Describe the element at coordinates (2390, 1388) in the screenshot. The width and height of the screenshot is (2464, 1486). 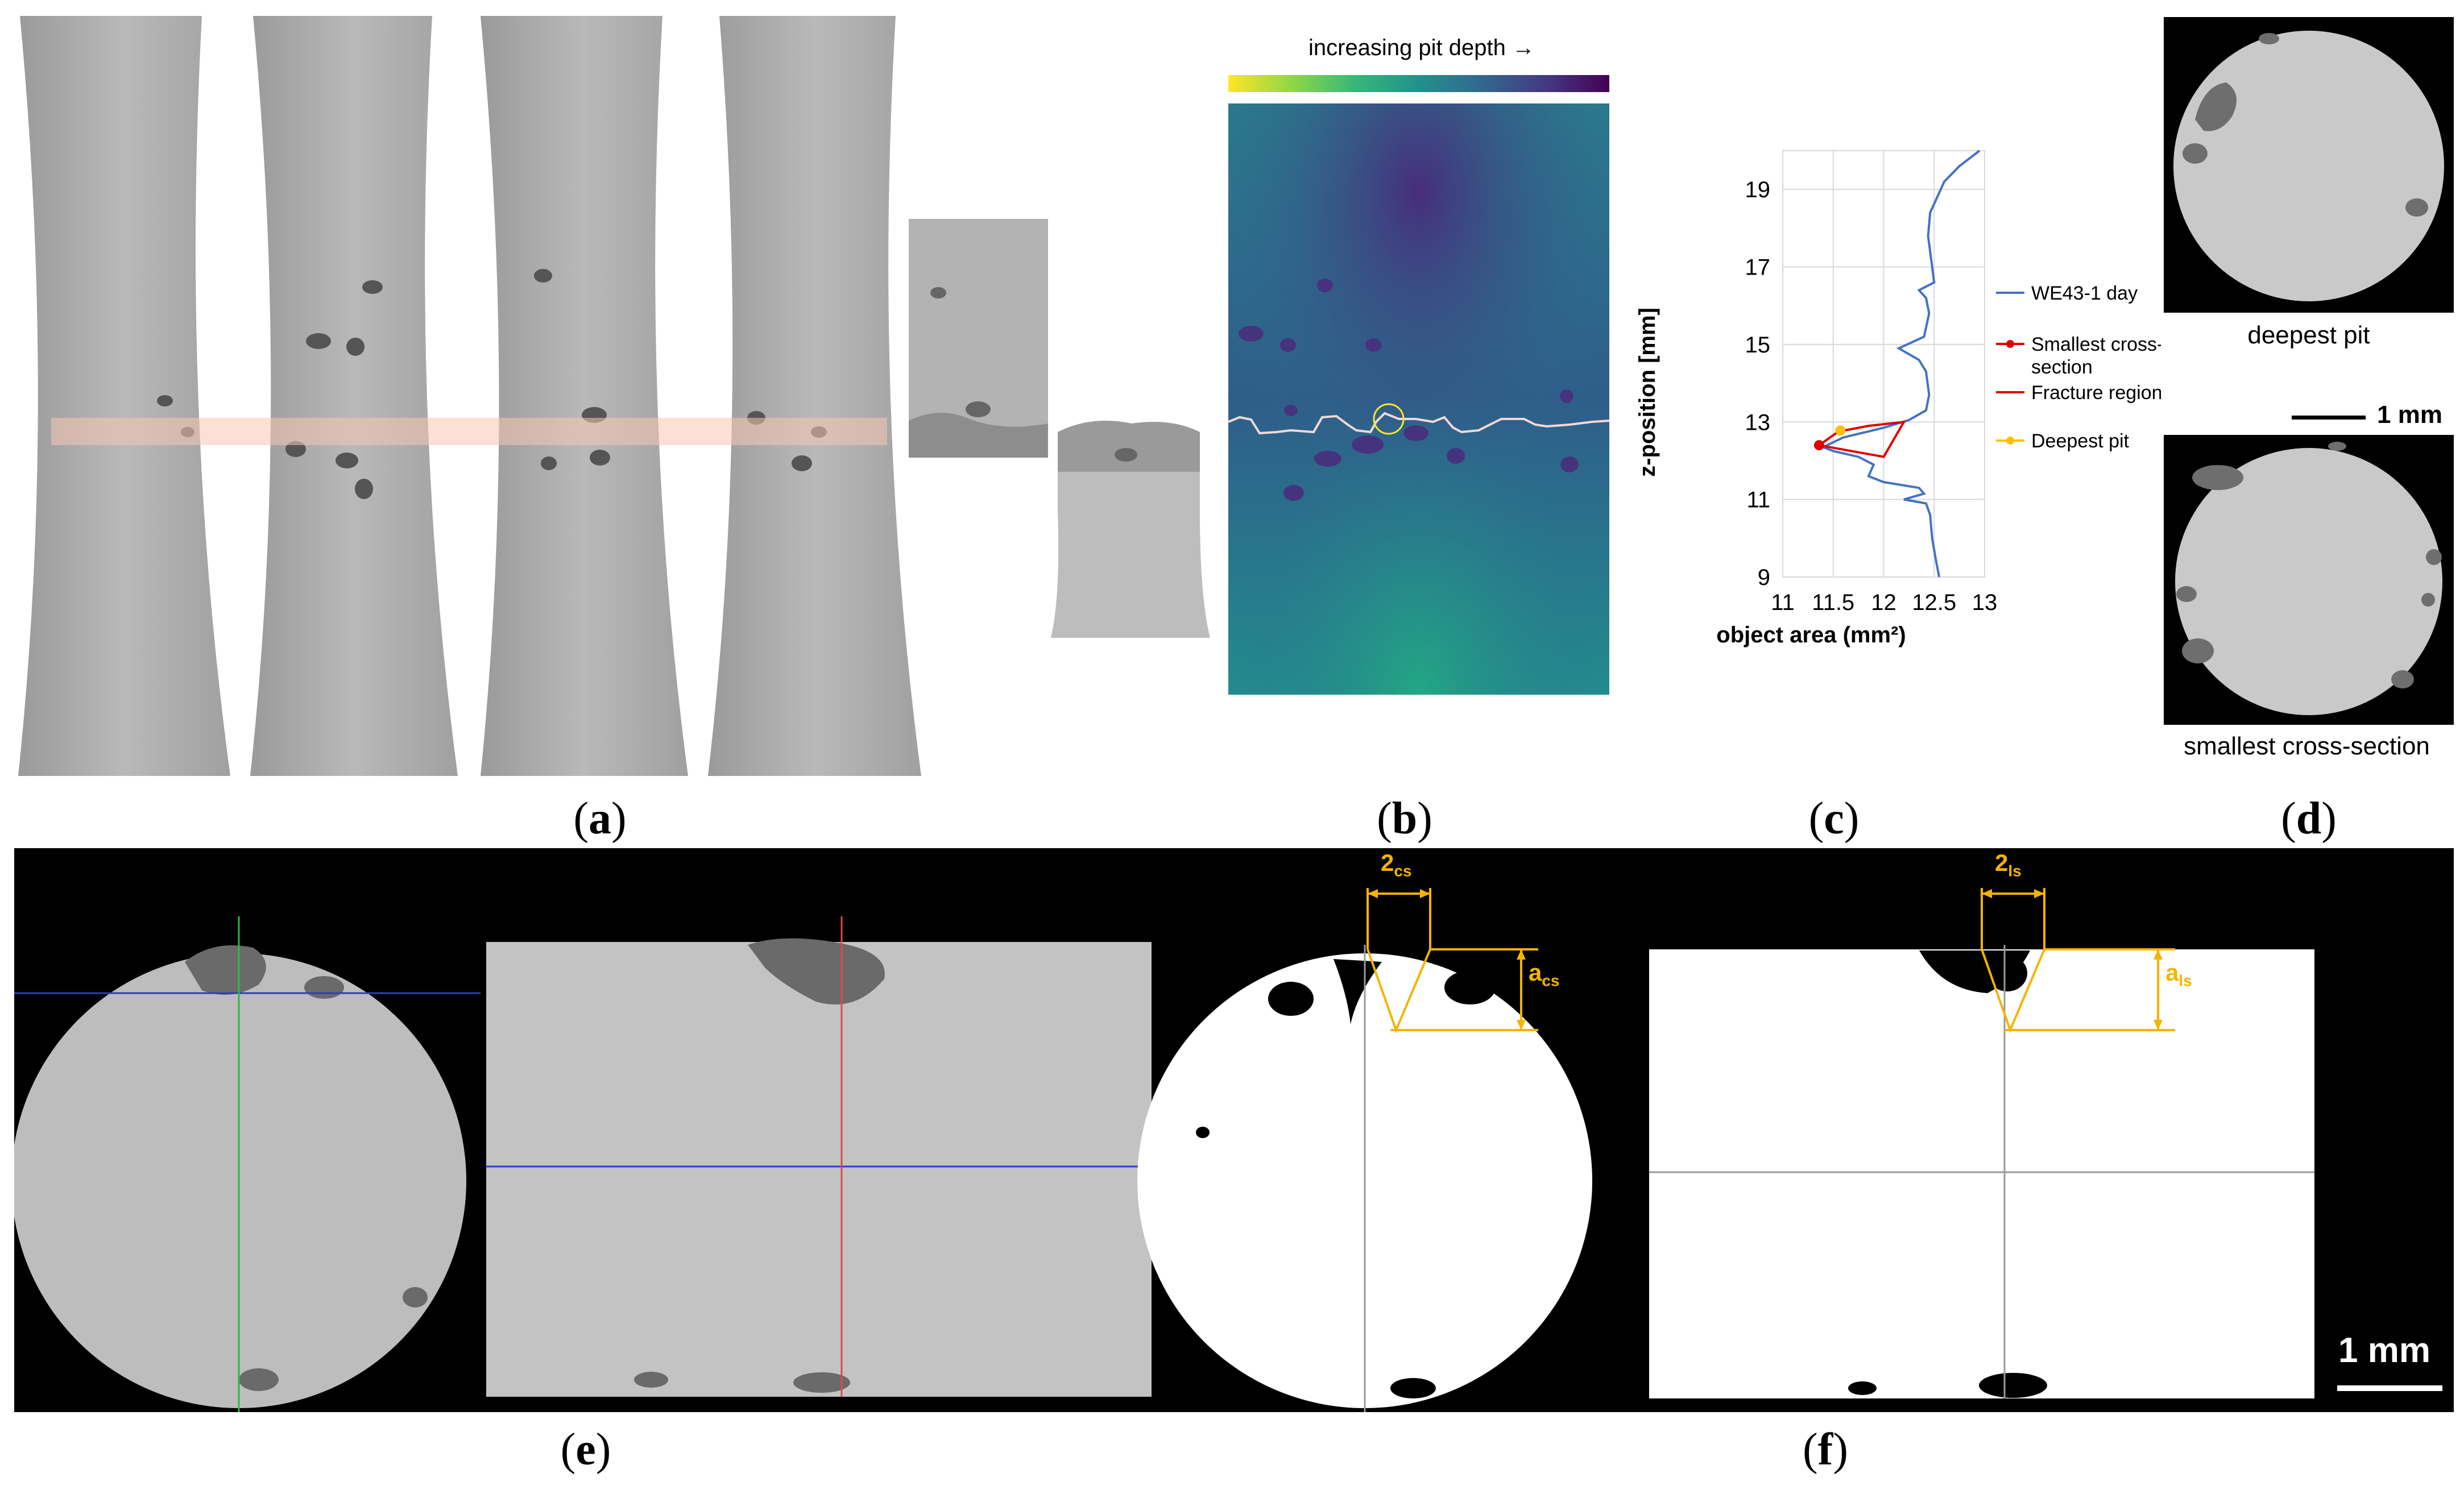
I see `scale-bar-f` at that location.